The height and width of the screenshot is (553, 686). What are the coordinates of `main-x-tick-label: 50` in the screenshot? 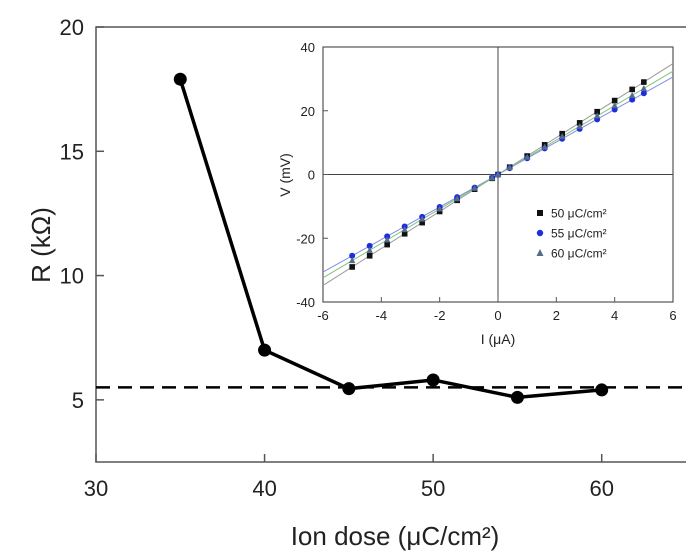 It's located at (433, 488).